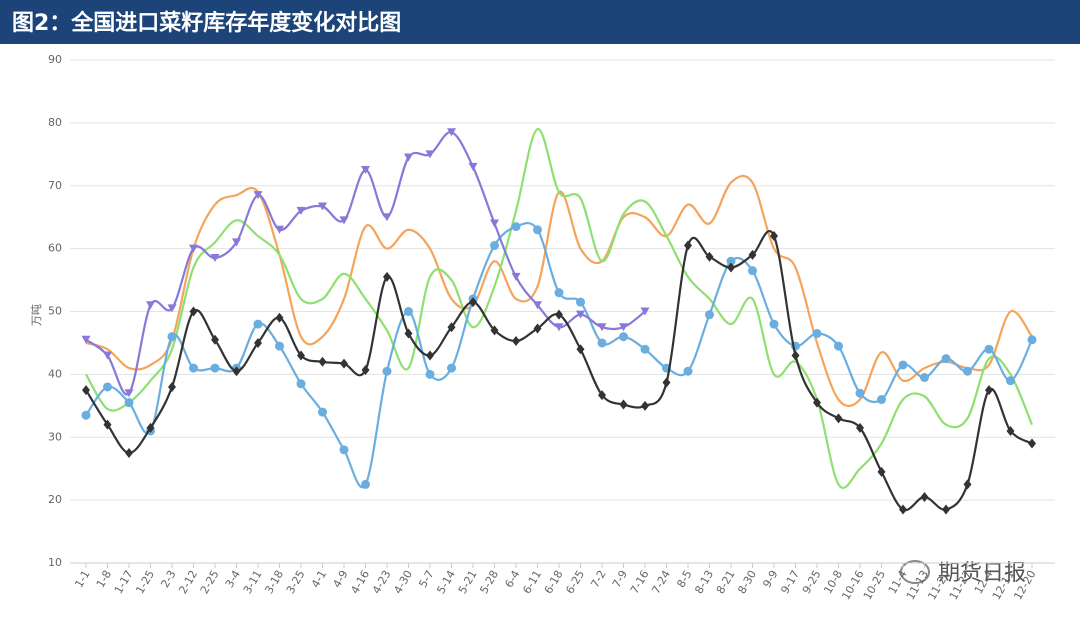 The width and height of the screenshot is (1080, 620). Describe the element at coordinates (982, 573) in the screenshot. I see `watermark-text: 期货日报` at that location.